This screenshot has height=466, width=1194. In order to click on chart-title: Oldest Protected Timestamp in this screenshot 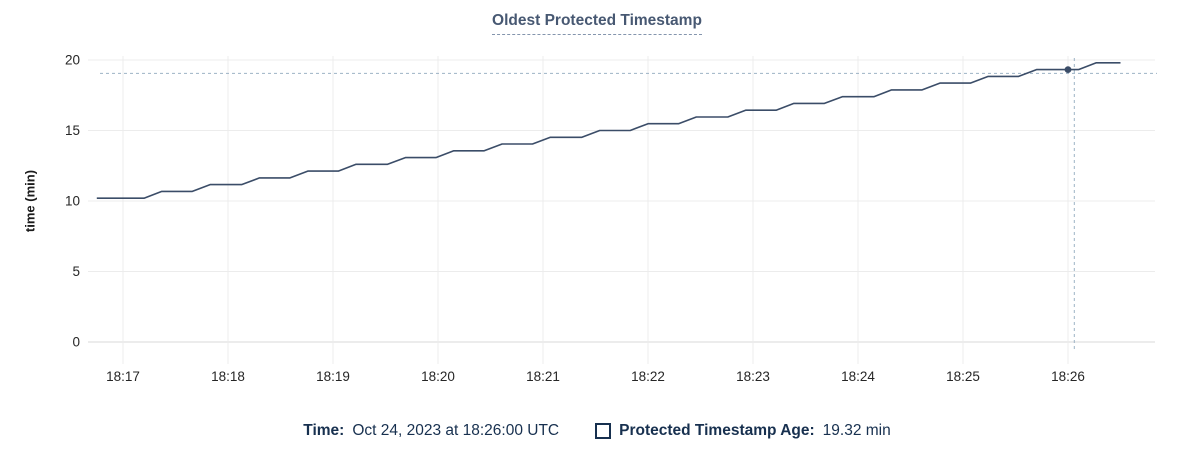, I will do `click(597, 23)`.